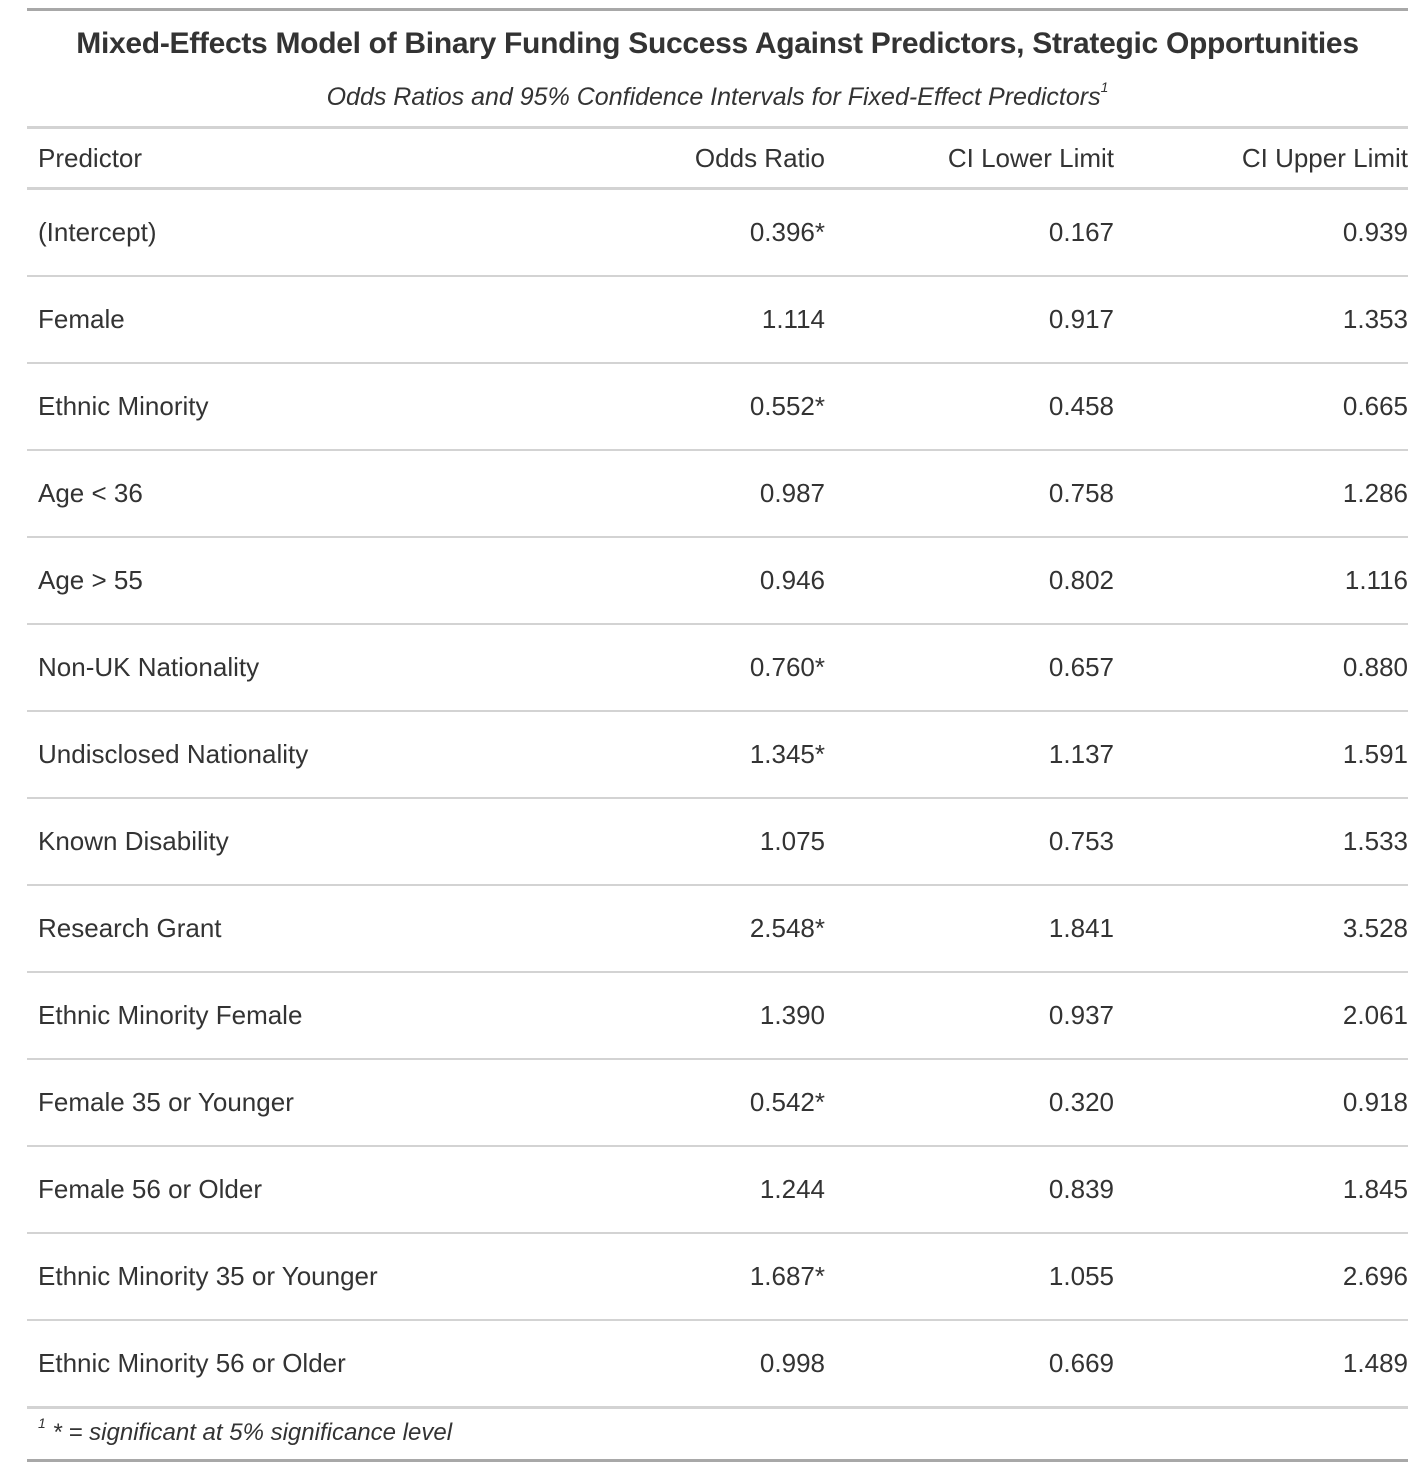 This screenshot has width=1408, height=1462. I want to click on cell-ci-upper: 1.591, so click(1375, 754).